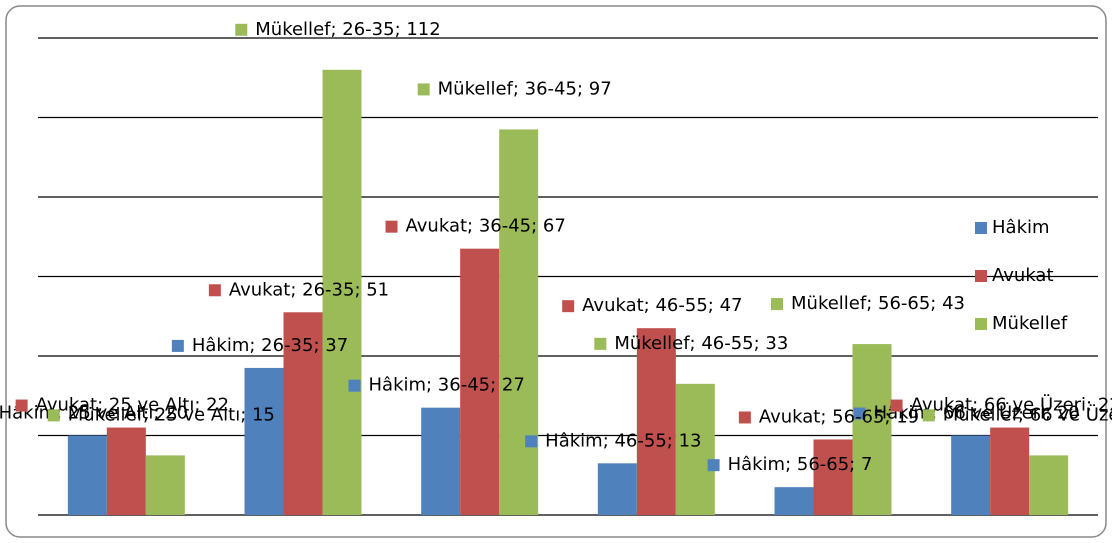 The width and height of the screenshot is (1112, 543). I want to click on data-label: Hâkim; 46-55; 13, so click(613, 440).